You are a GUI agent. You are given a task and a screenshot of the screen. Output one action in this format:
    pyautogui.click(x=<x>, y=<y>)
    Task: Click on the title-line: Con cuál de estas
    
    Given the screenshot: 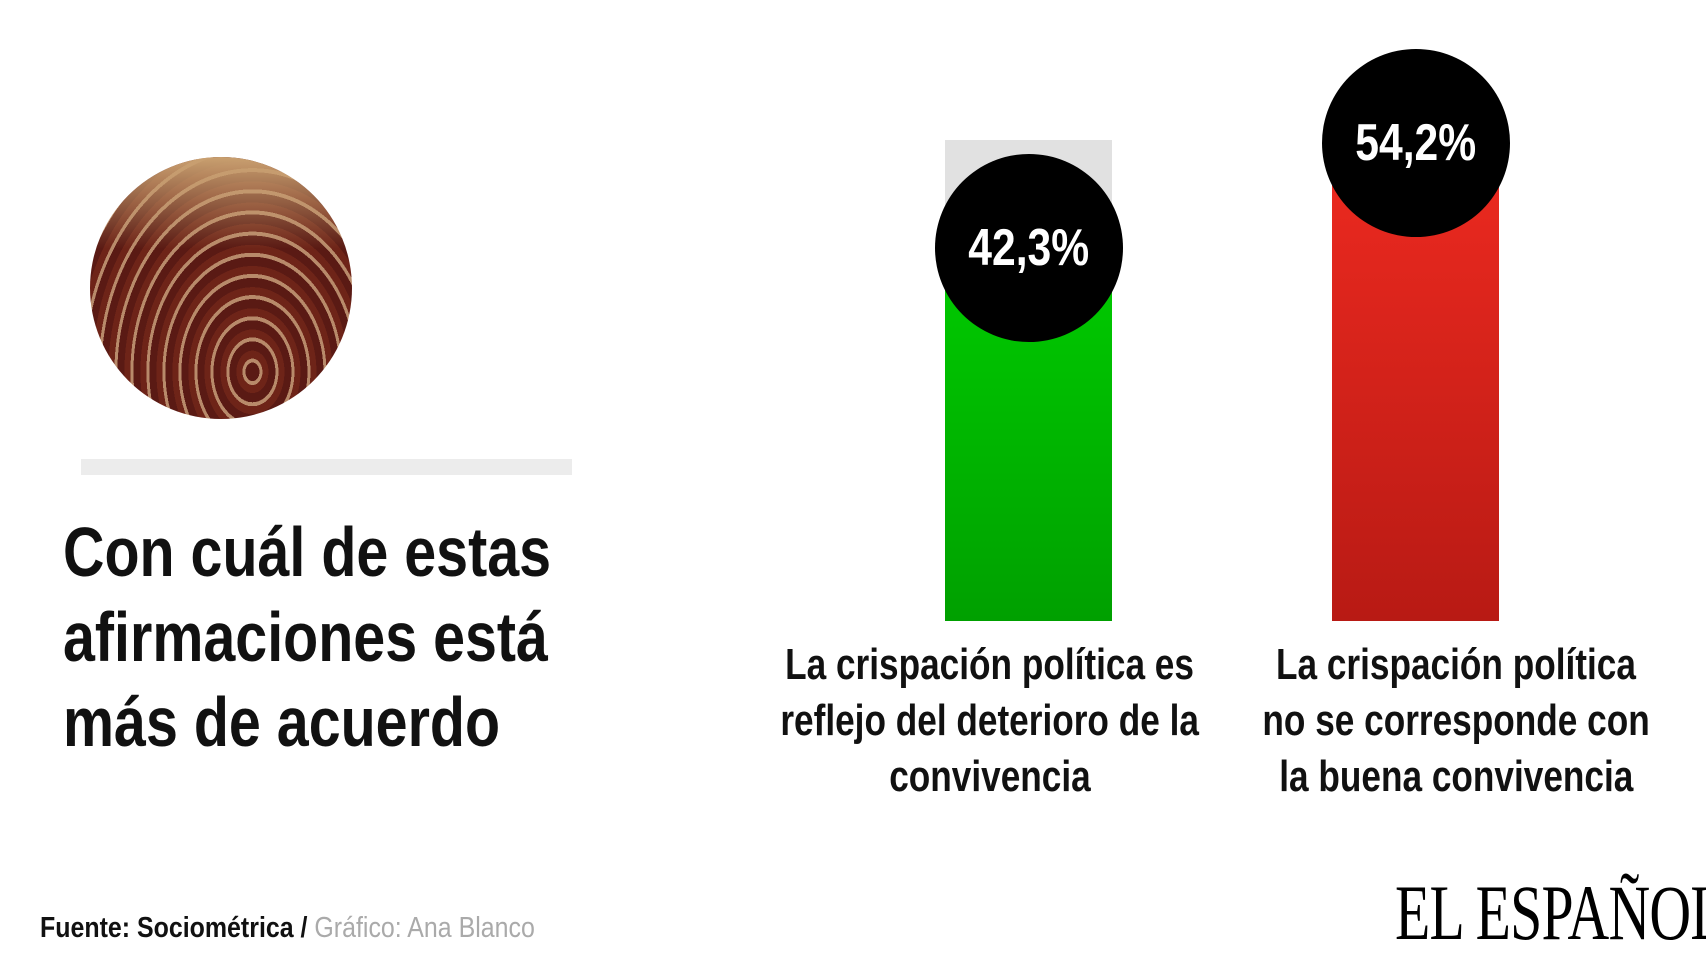 What is the action you would take?
    pyautogui.click(x=307, y=552)
    